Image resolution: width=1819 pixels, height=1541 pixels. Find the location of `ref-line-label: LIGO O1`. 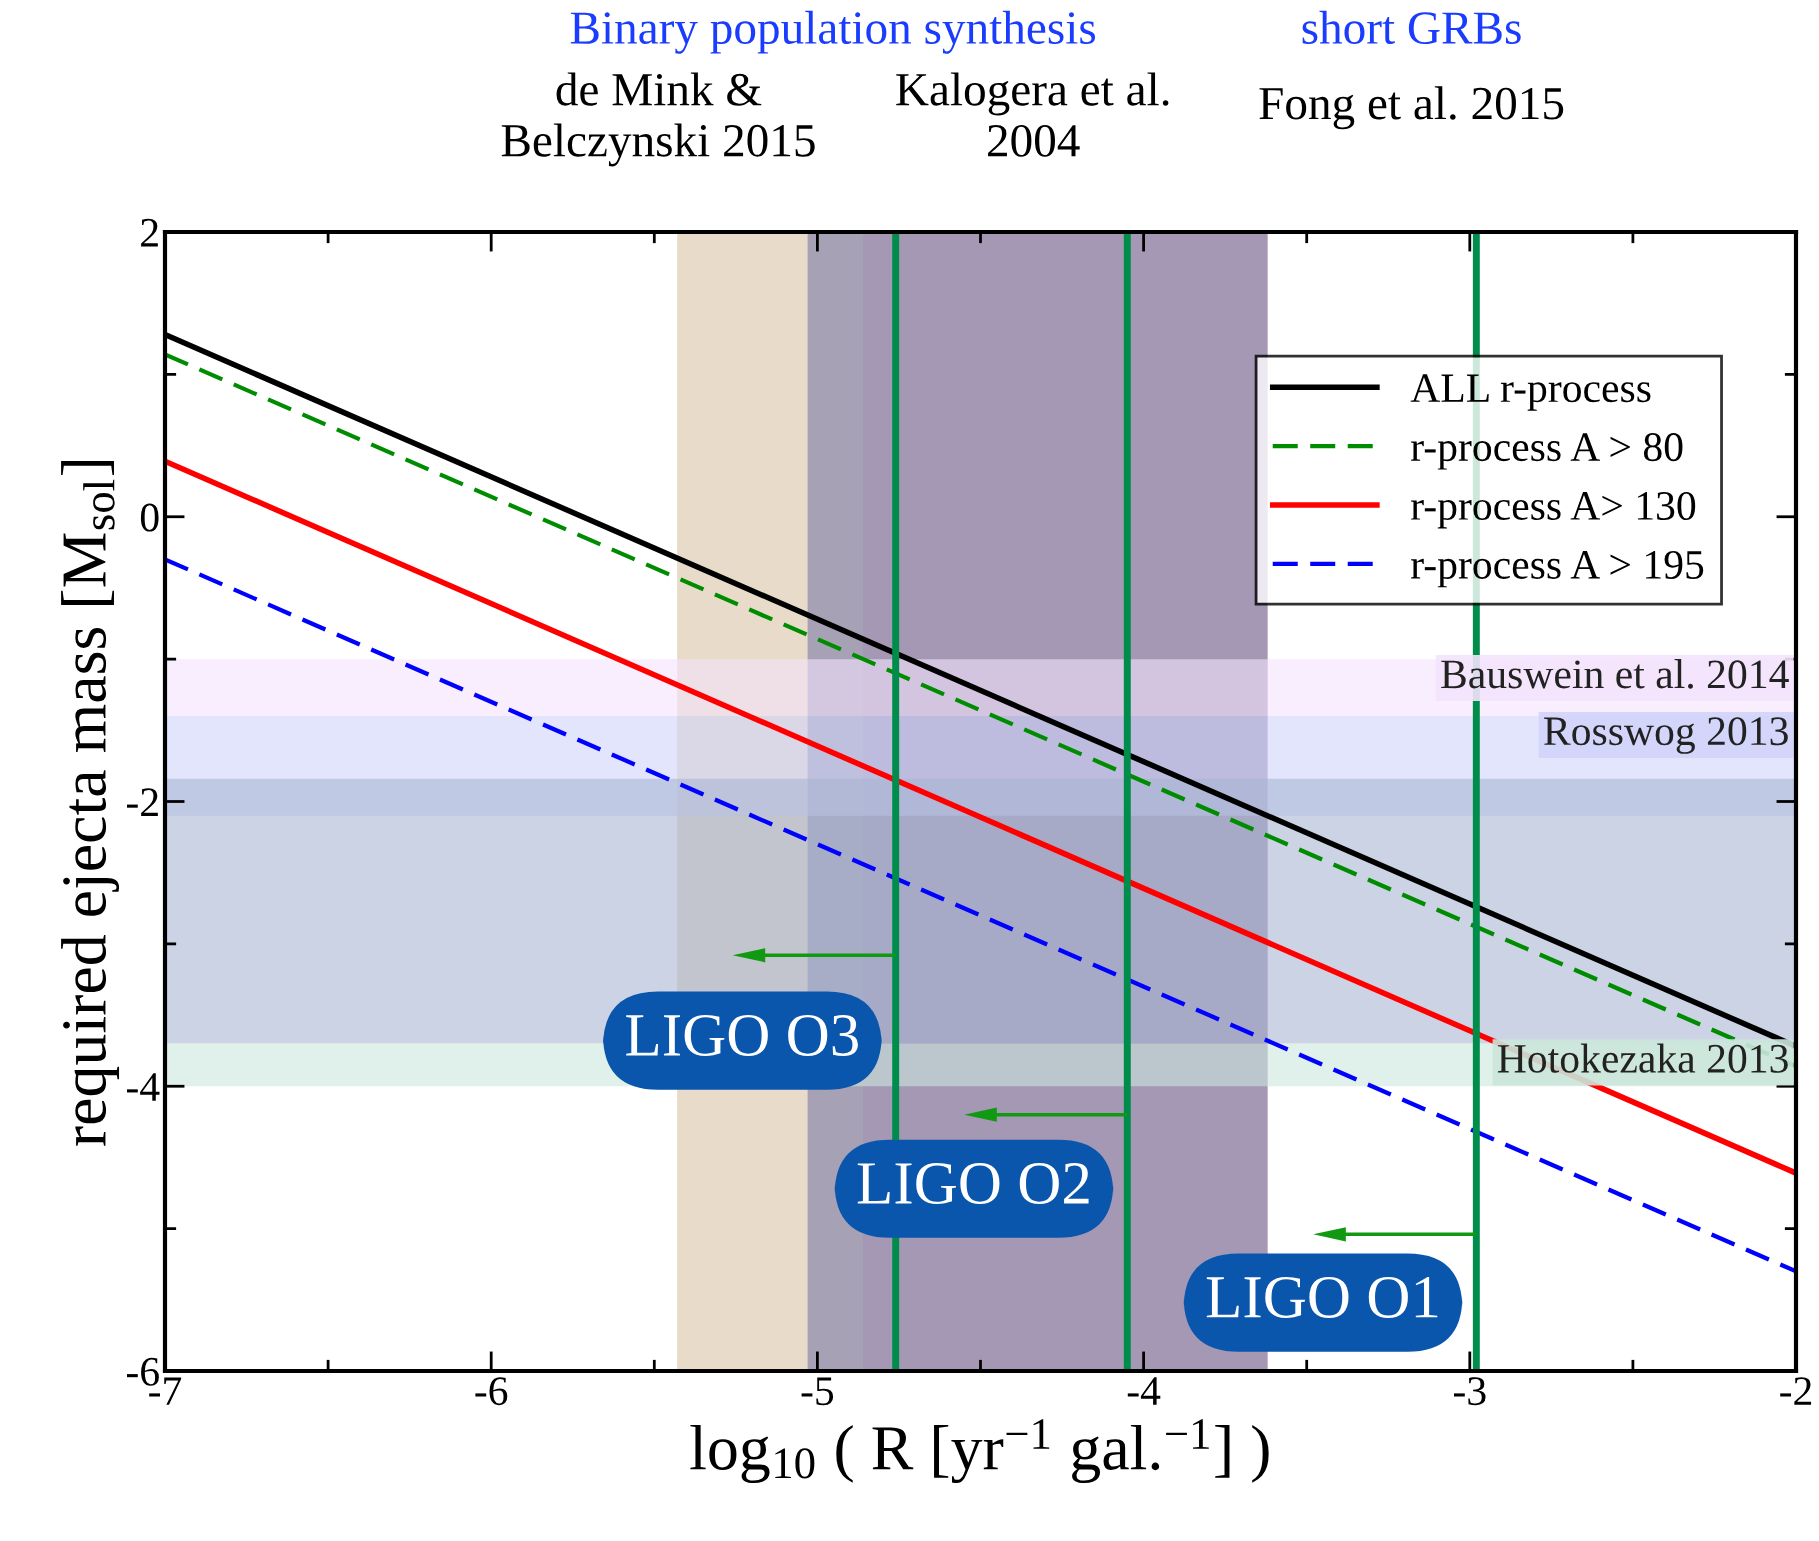

ref-line-label: LIGO O1 is located at coordinates (1322, 1297).